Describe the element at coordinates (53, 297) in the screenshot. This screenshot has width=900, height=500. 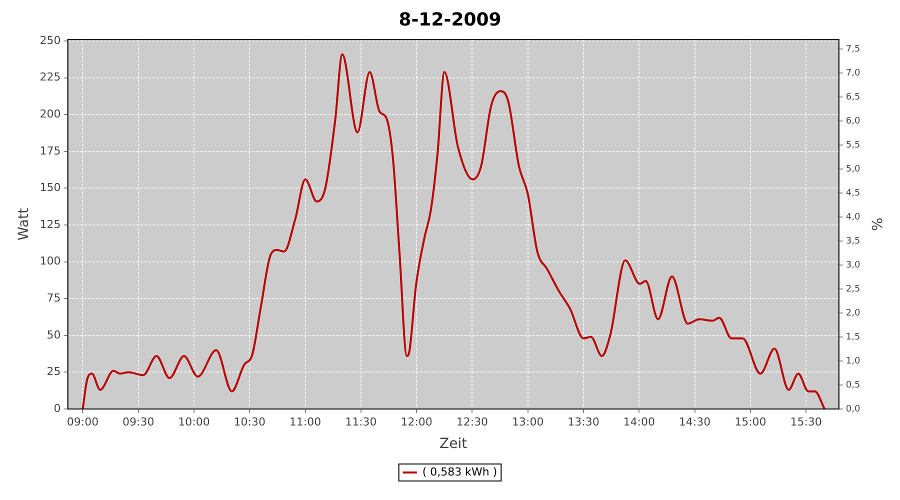
I see `y-tick-label: 75` at that location.